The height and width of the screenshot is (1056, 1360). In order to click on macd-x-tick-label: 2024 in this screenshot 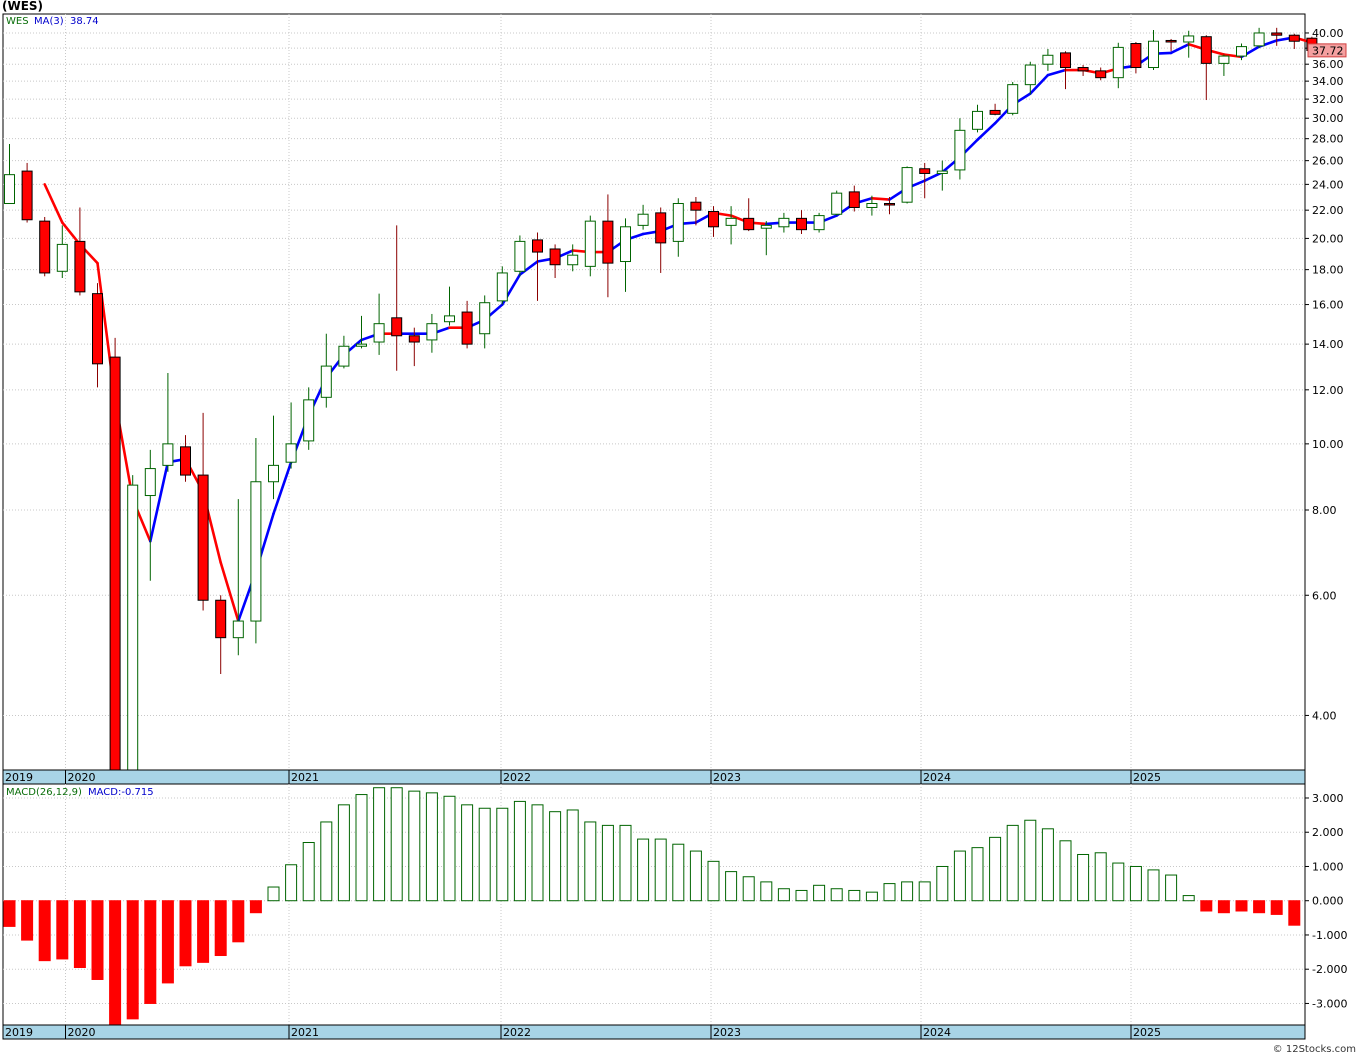, I will do `click(937, 1032)`.